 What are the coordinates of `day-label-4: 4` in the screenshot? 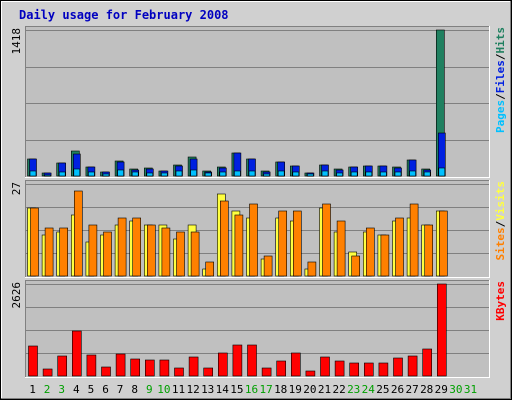 It's located at (76, 389).